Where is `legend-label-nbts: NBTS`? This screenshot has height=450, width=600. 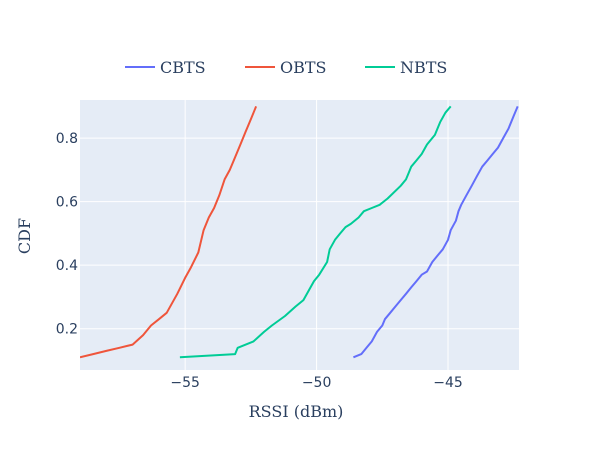 legend-label-nbts: NBTS is located at coordinates (423, 67).